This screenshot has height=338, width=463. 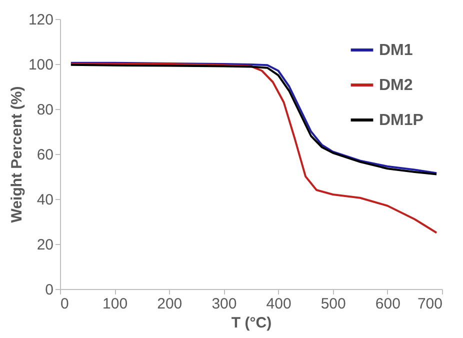 I want to click on x-tick-label: 200, so click(x=169, y=304).